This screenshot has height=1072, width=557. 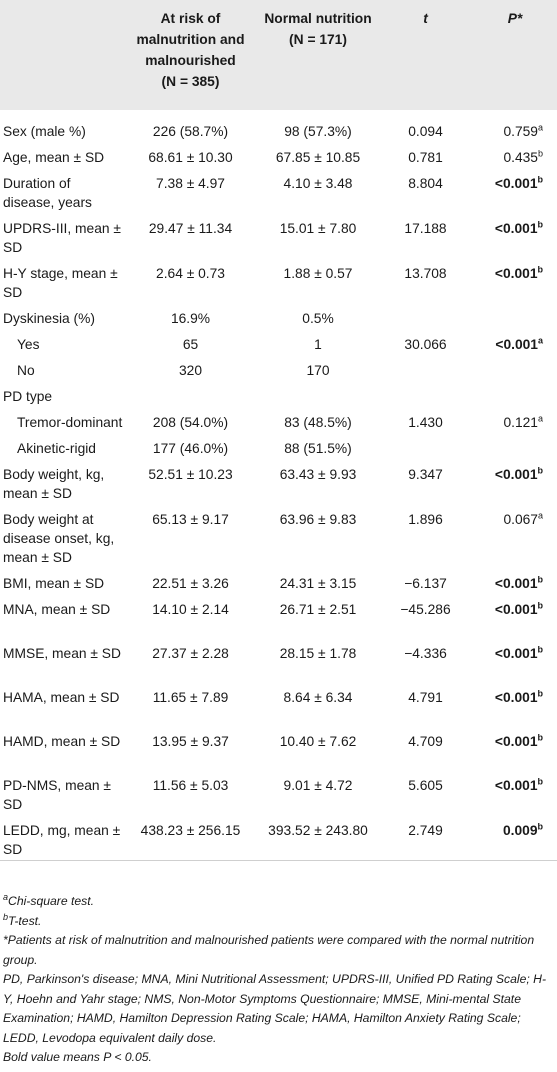 I want to click on cell-p: 0.759a, so click(x=515, y=126).